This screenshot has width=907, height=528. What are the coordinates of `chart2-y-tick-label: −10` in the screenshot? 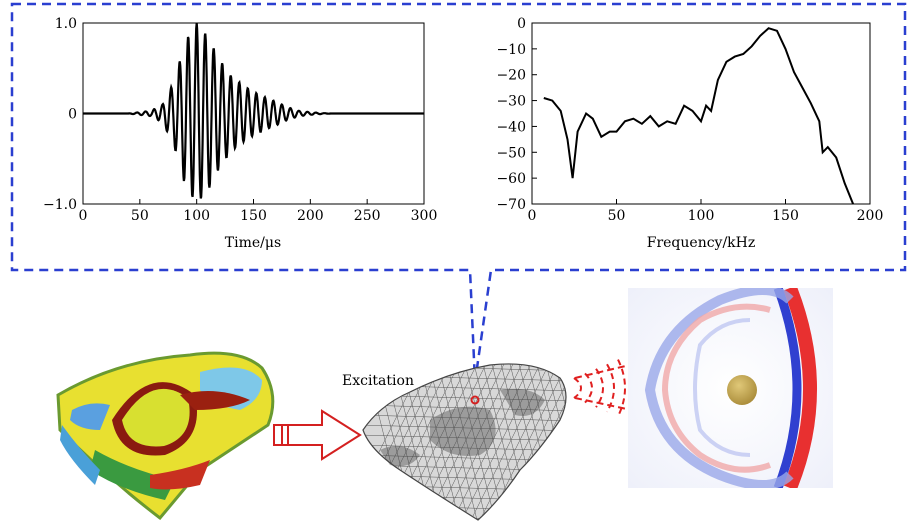 It's located at (511, 50).